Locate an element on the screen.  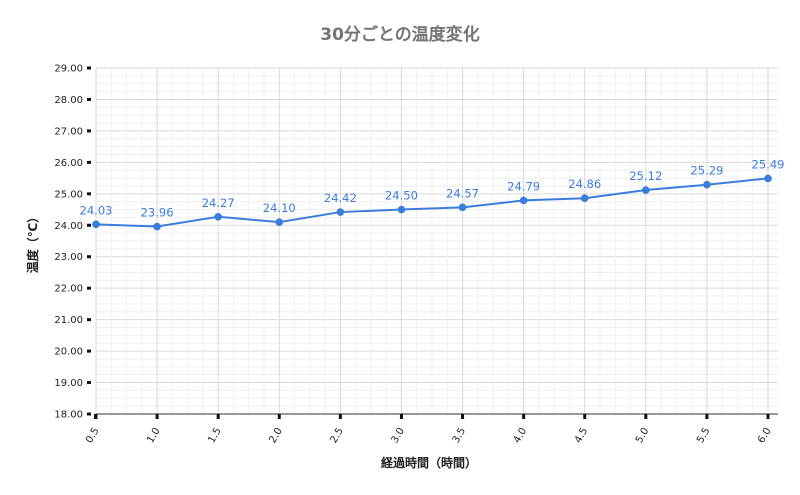
x-tick-label: 3.0 is located at coordinates (398, 435).